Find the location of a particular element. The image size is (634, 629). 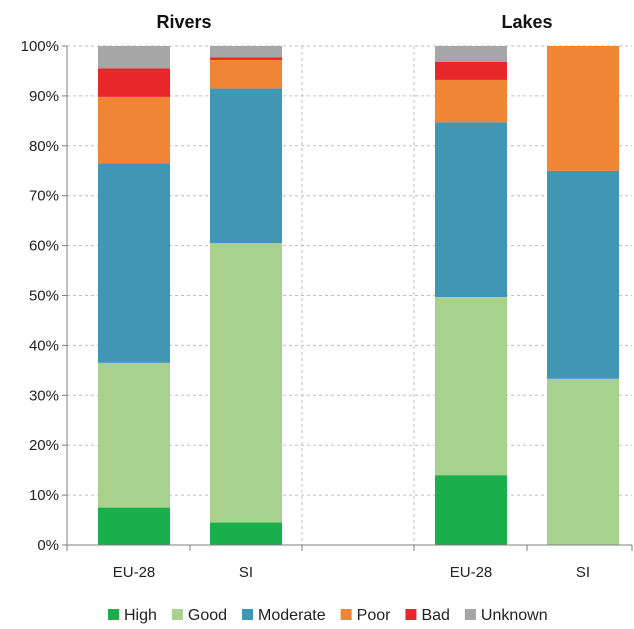

legend-label: High is located at coordinates (140, 615).